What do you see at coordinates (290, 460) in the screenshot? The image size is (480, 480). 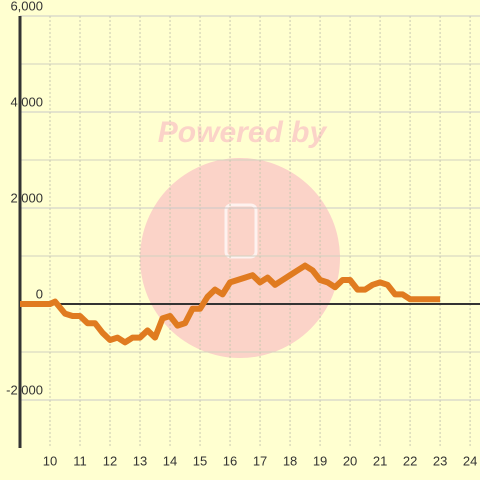 I see `x-tick-label: 18` at bounding box center [290, 460].